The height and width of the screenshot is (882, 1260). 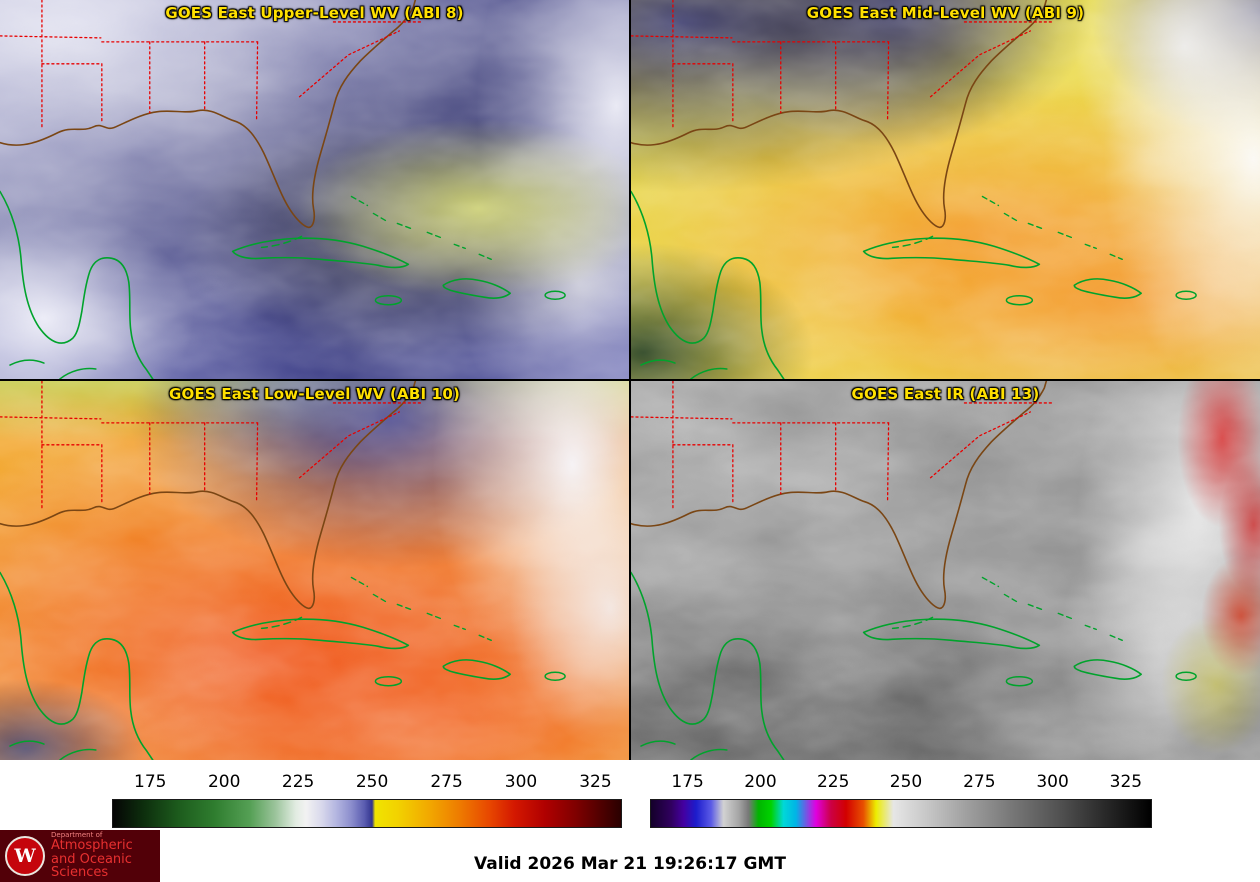 I want to click on wv-colorbar-ticks: 175 200 225 250 275 300 325, so click(x=367, y=784).